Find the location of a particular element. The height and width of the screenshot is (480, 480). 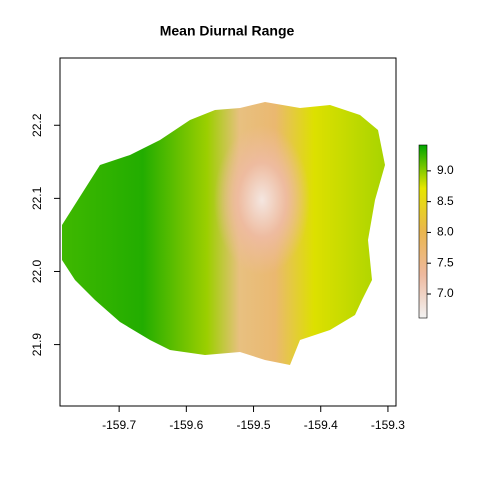

colorbar-tick-label: 9.0 is located at coordinates (445, 170).